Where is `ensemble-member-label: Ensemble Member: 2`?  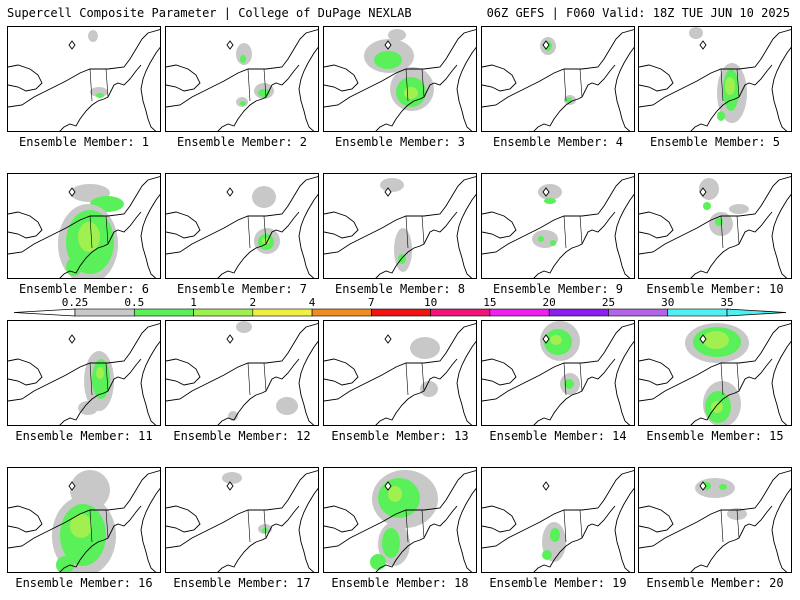
ensemble-member-label: Ensemble Member: 2 is located at coordinates (242, 142).